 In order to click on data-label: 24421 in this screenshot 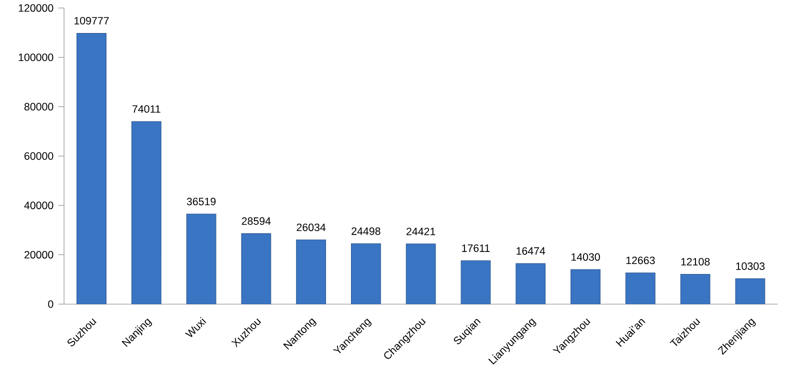, I will do `click(421, 232)`.